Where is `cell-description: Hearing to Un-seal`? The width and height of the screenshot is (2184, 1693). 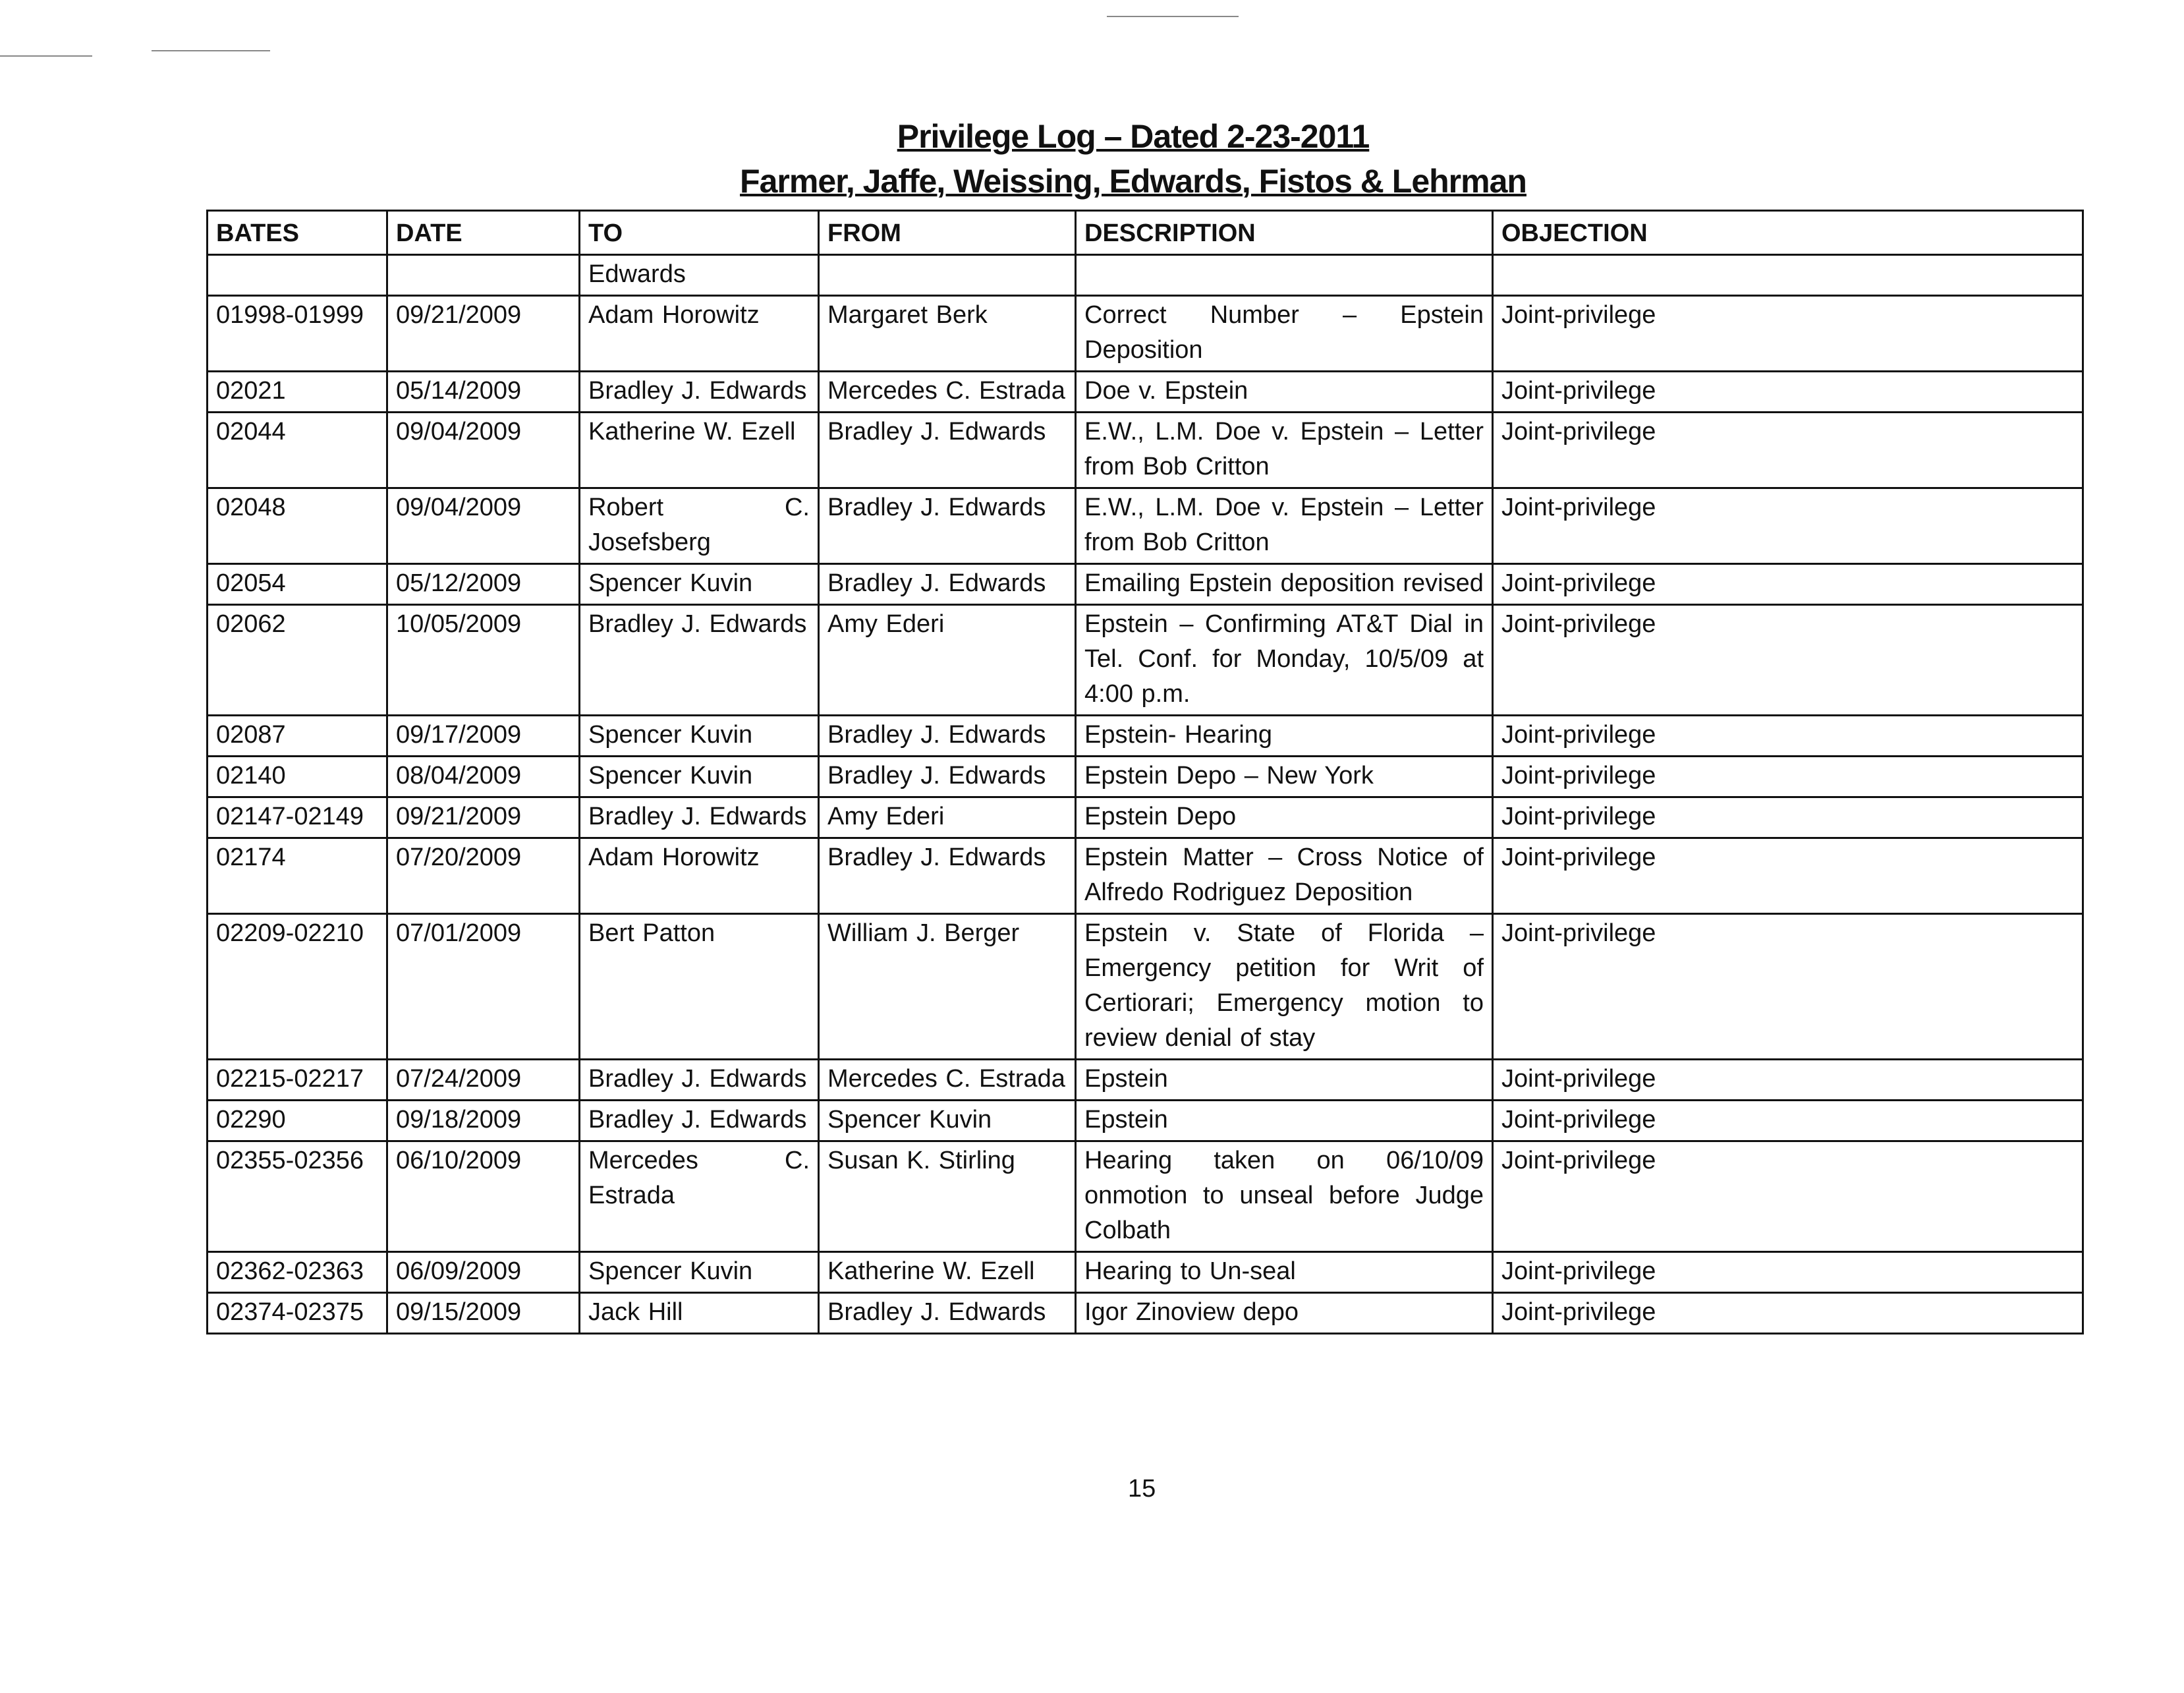 cell-description: Hearing to Un-seal is located at coordinates (1284, 1272).